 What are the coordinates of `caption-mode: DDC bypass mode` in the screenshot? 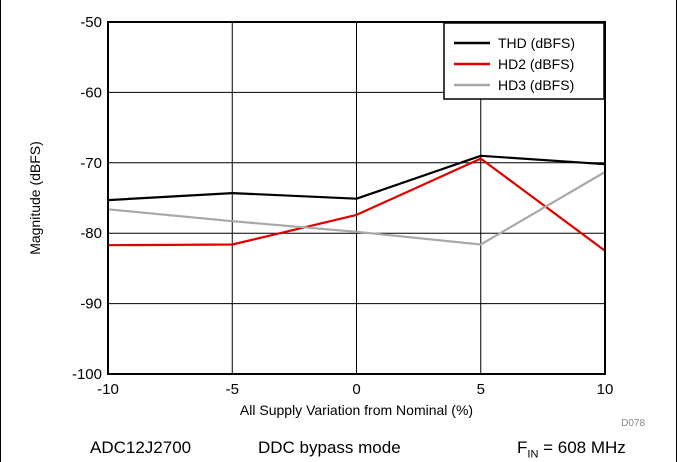 It's located at (329, 447).